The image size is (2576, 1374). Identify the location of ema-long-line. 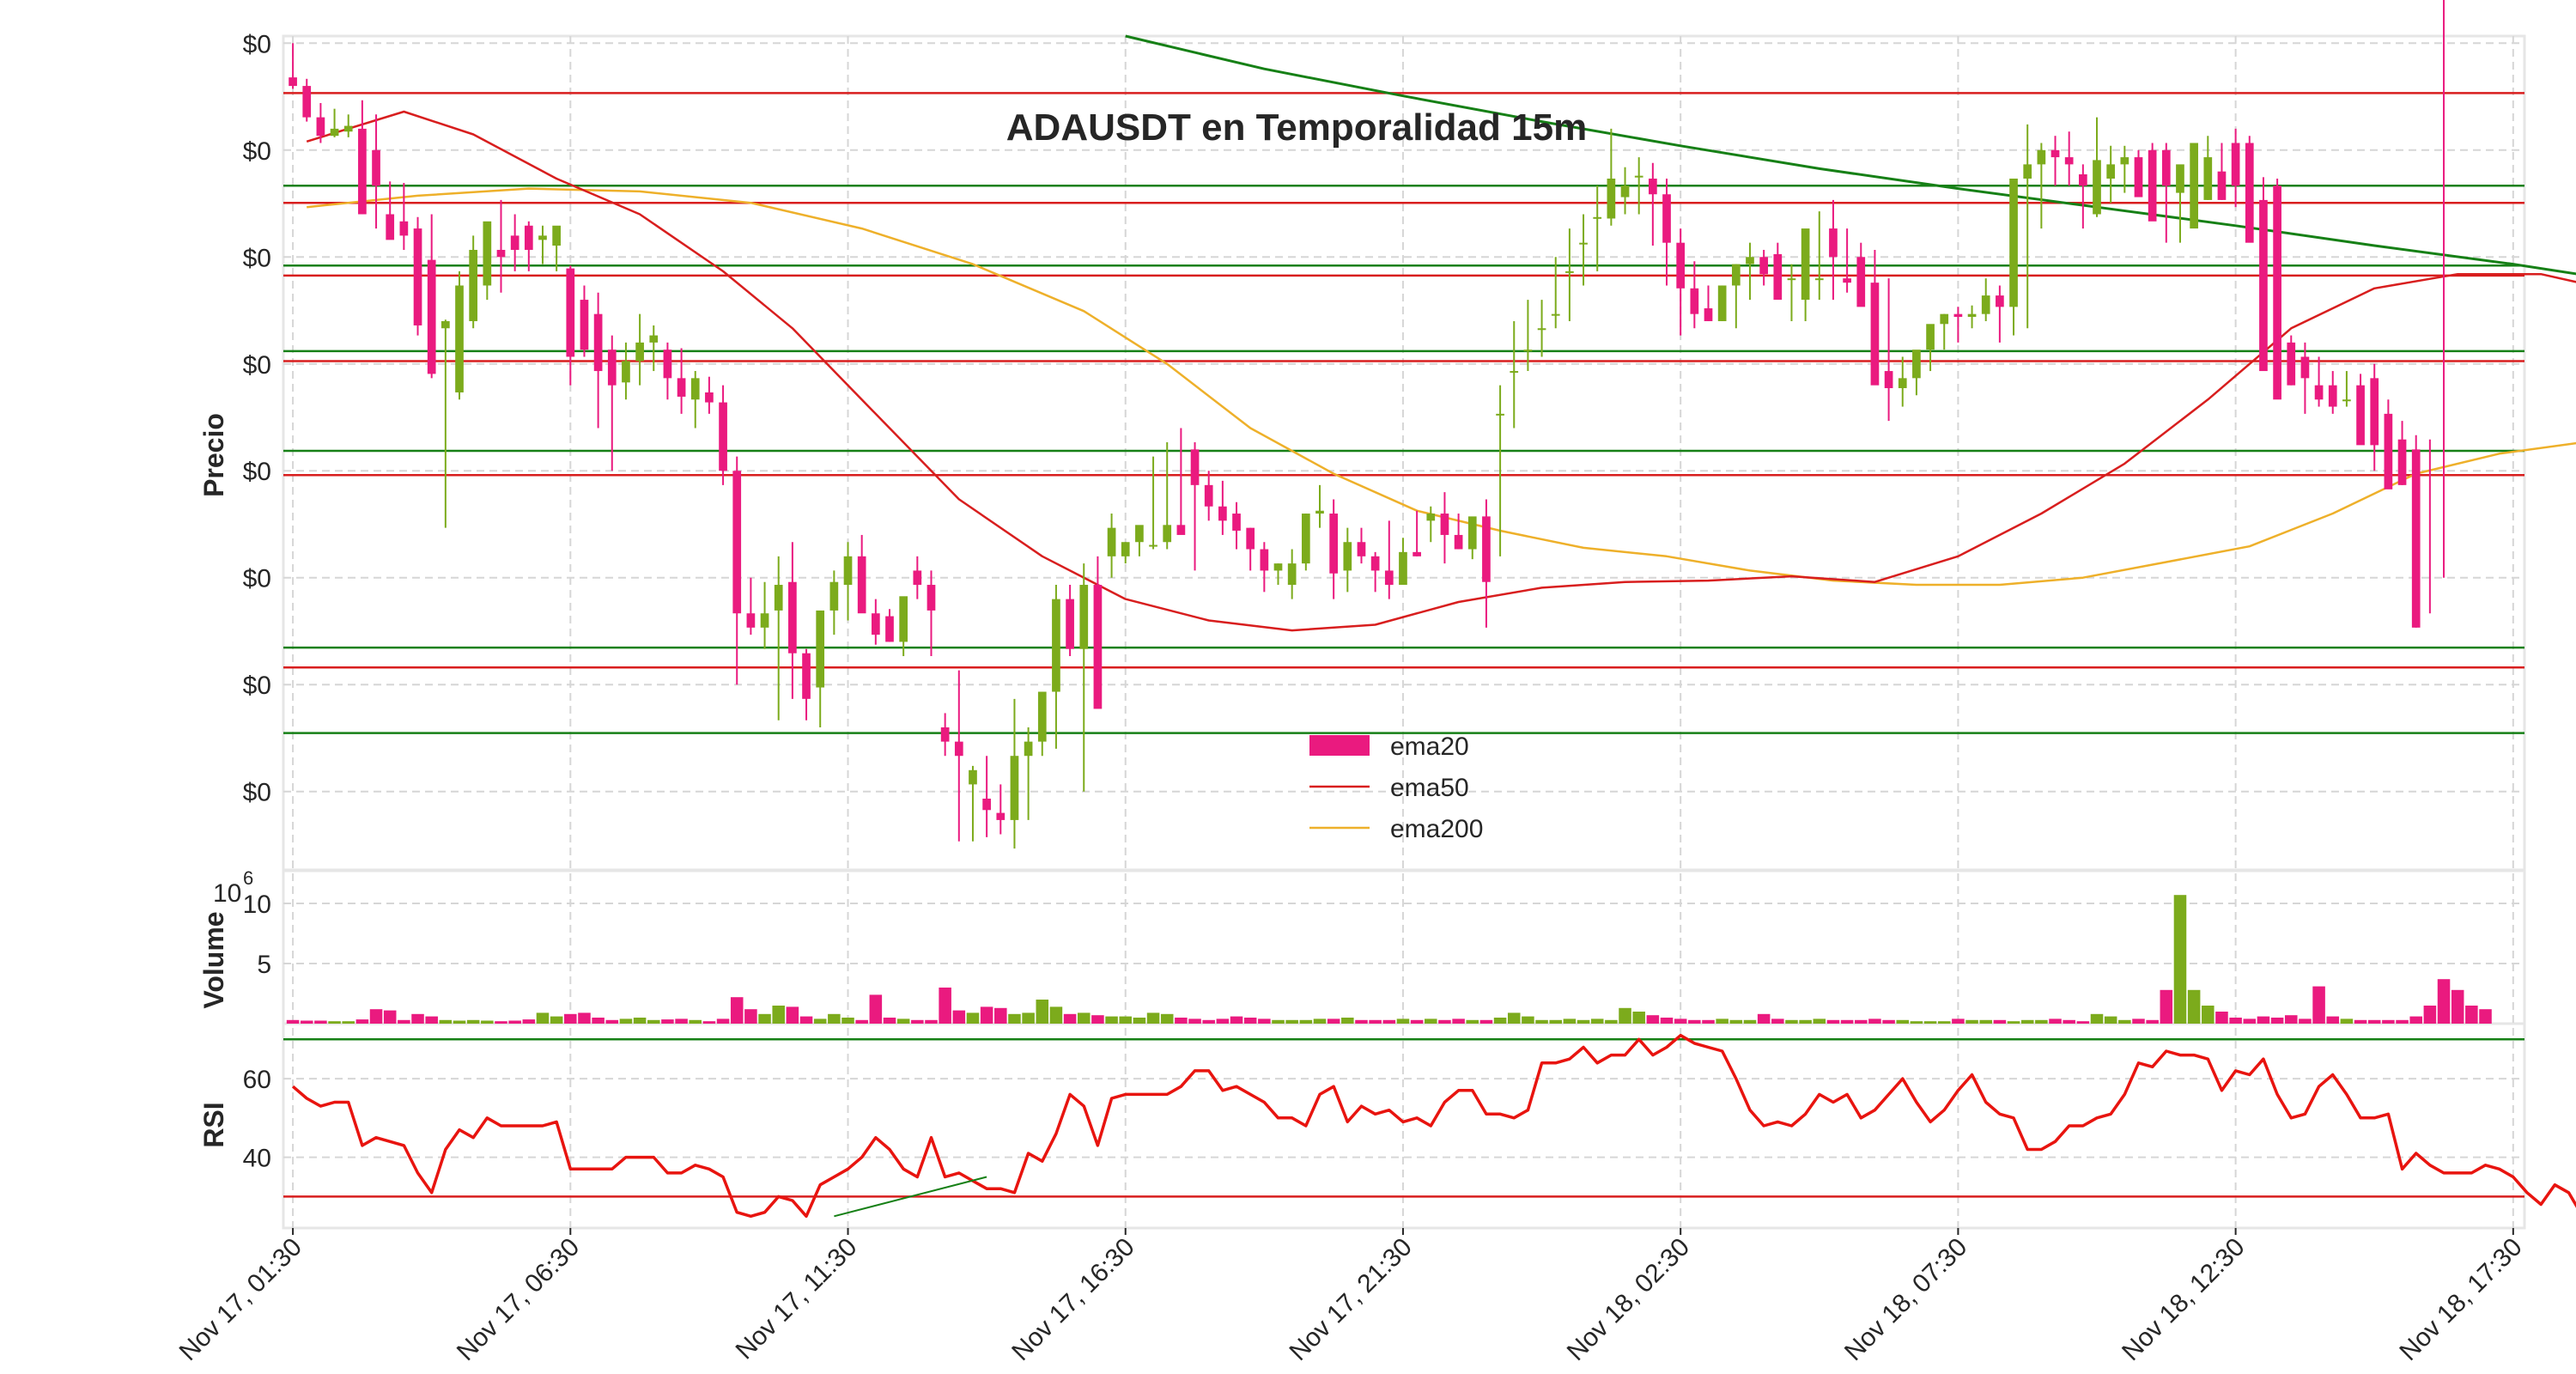
(1850, 155).